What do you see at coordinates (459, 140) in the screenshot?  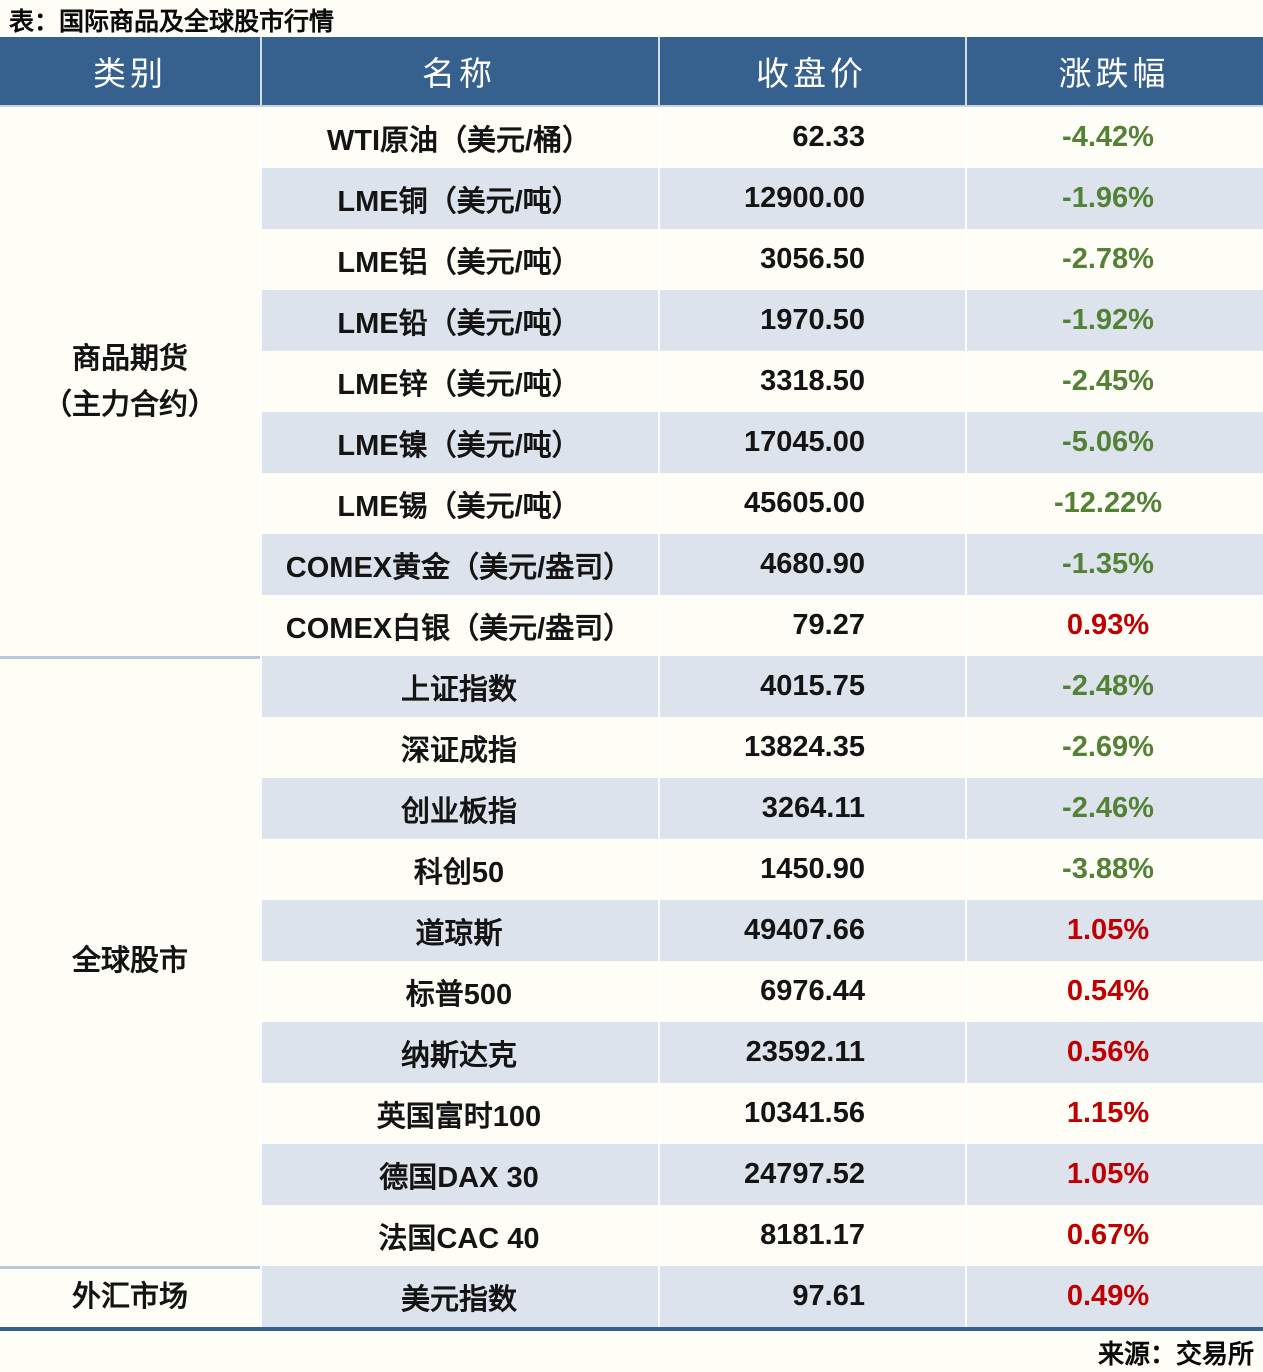 I see `instrument-name: WTI原油（美元/桶）` at bounding box center [459, 140].